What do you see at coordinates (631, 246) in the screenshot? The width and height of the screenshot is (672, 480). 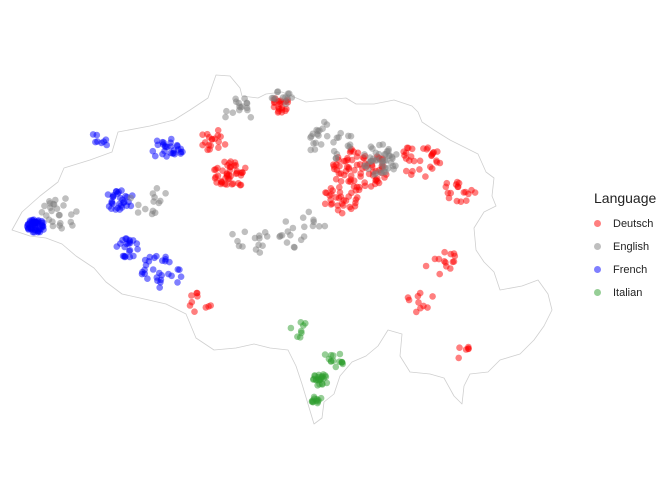 I see `legend-label-english: English` at bounding box center [631, 246].